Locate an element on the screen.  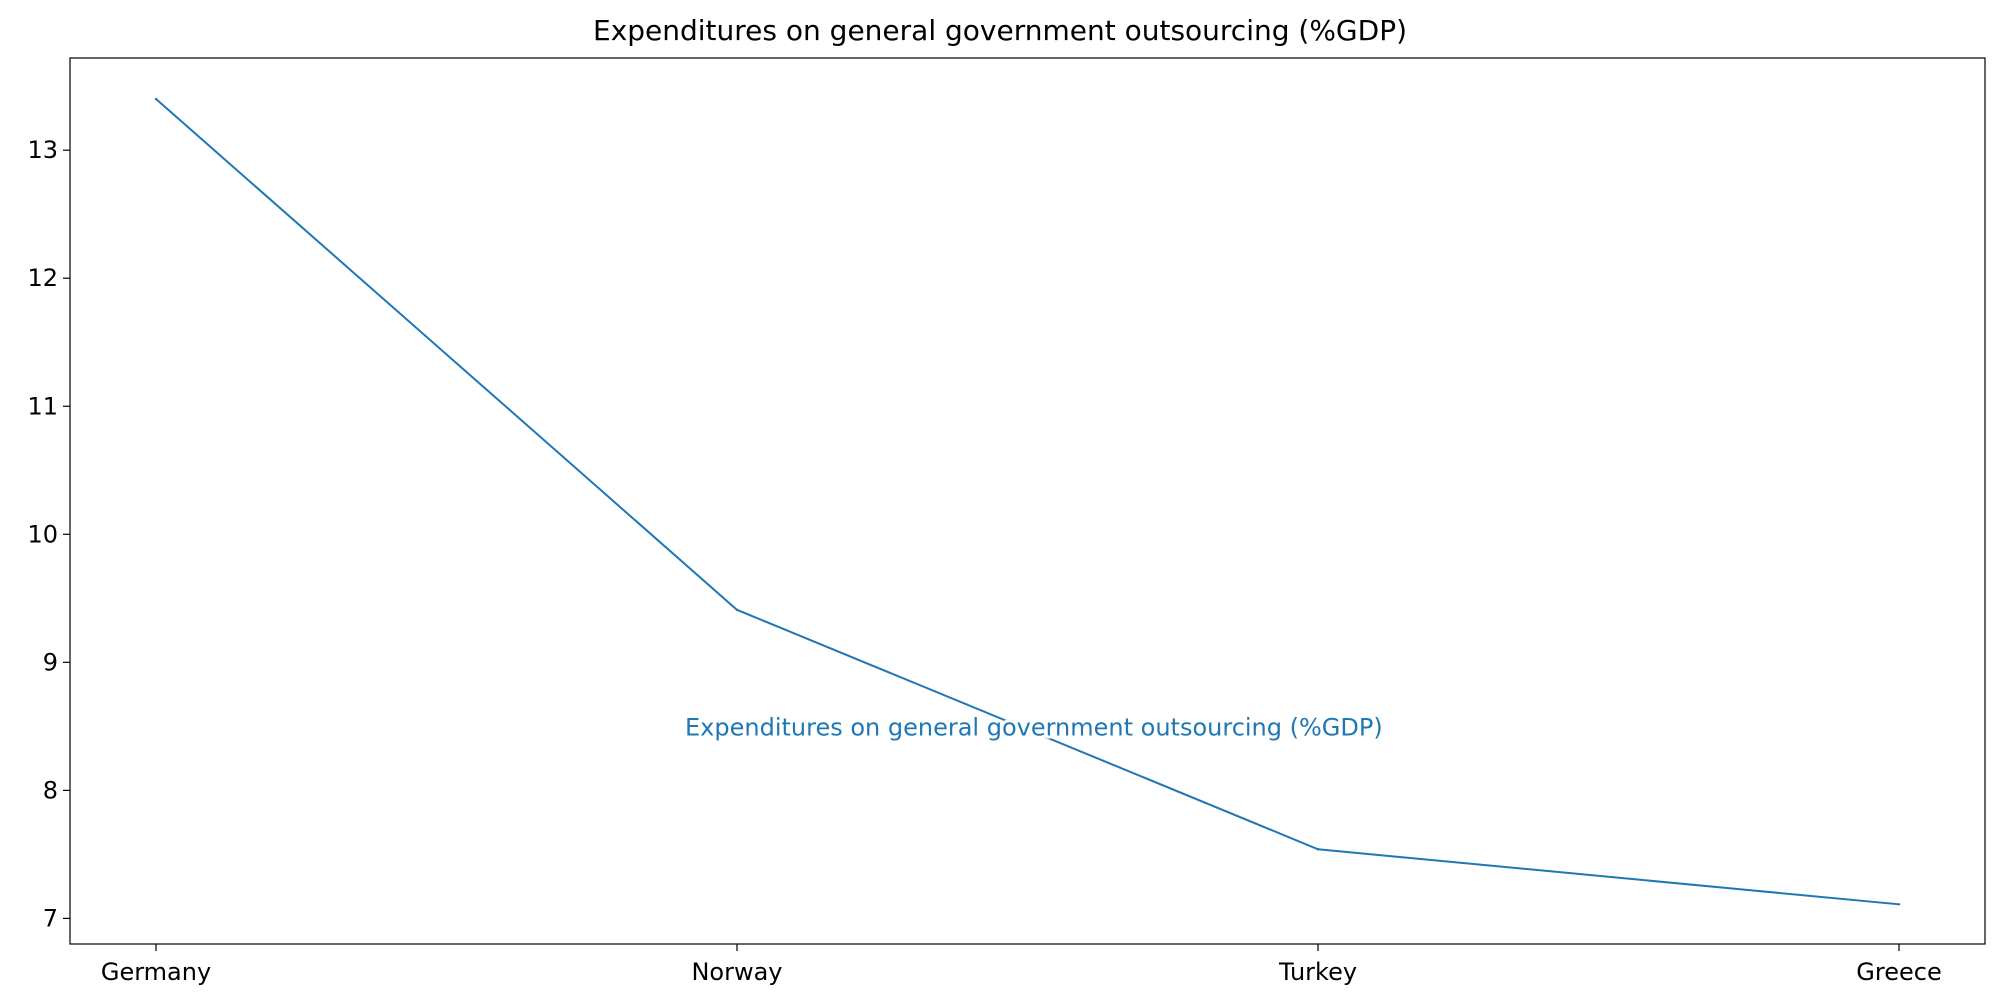
y-tick-label: 13 is located at coordinates (42, 150).